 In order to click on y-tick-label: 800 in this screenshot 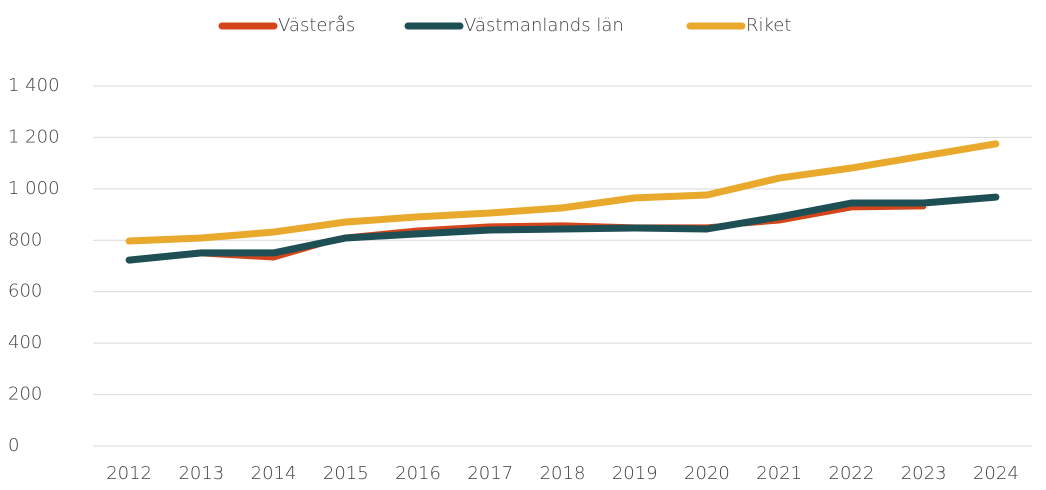, I will do `click(25, 239)`.